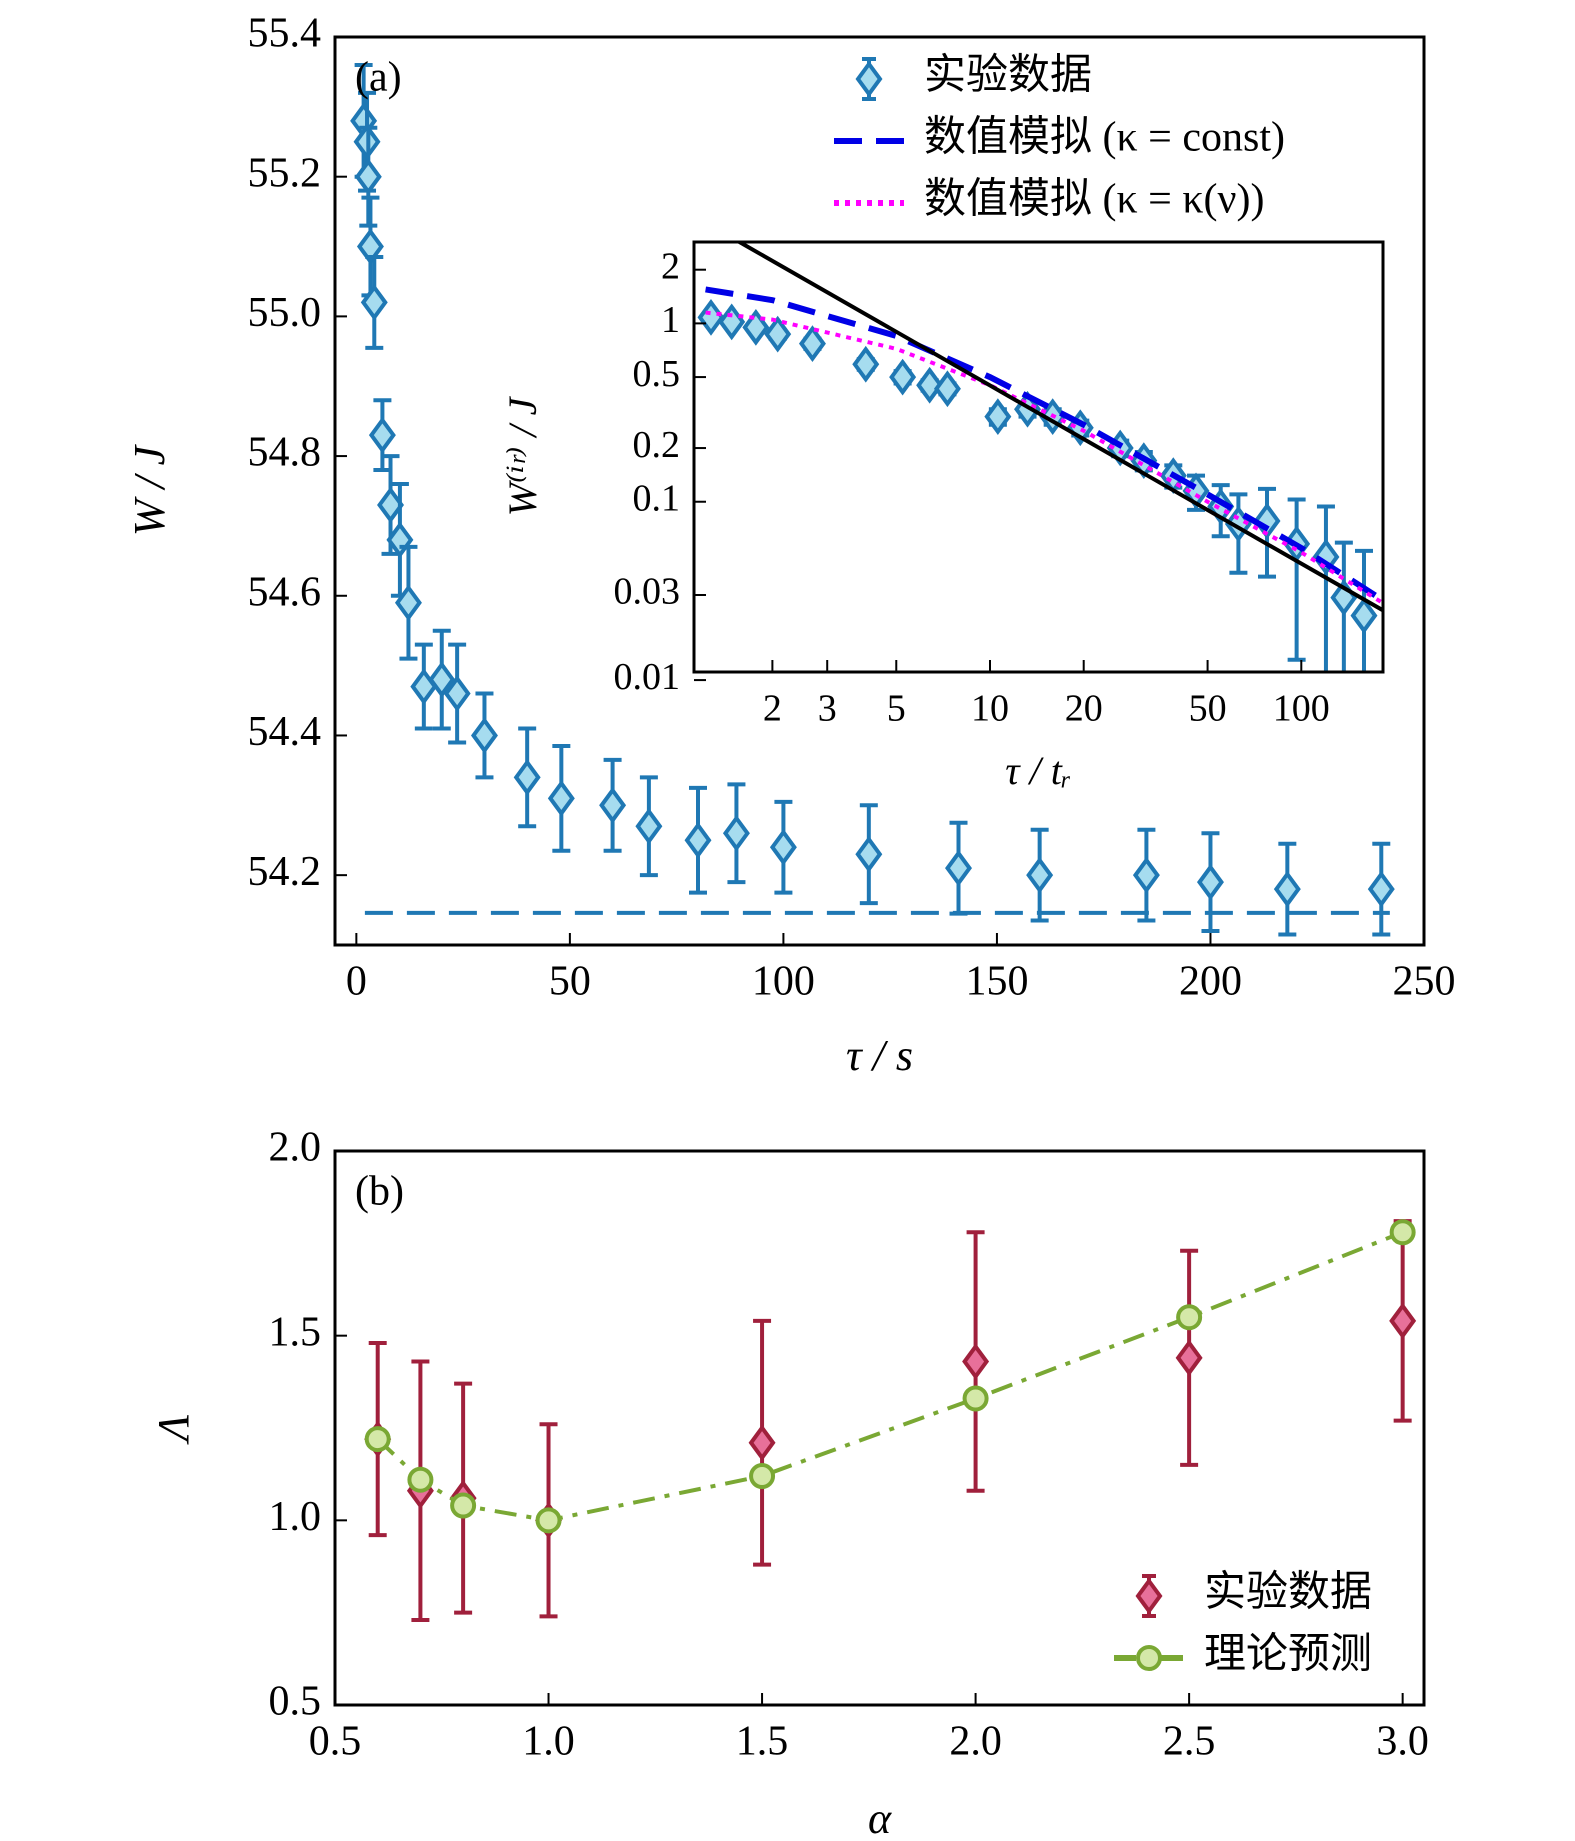 This screenshot has width=1575, height=1841. I want to click on y-tick-label: 0.03, so click(647, 592).